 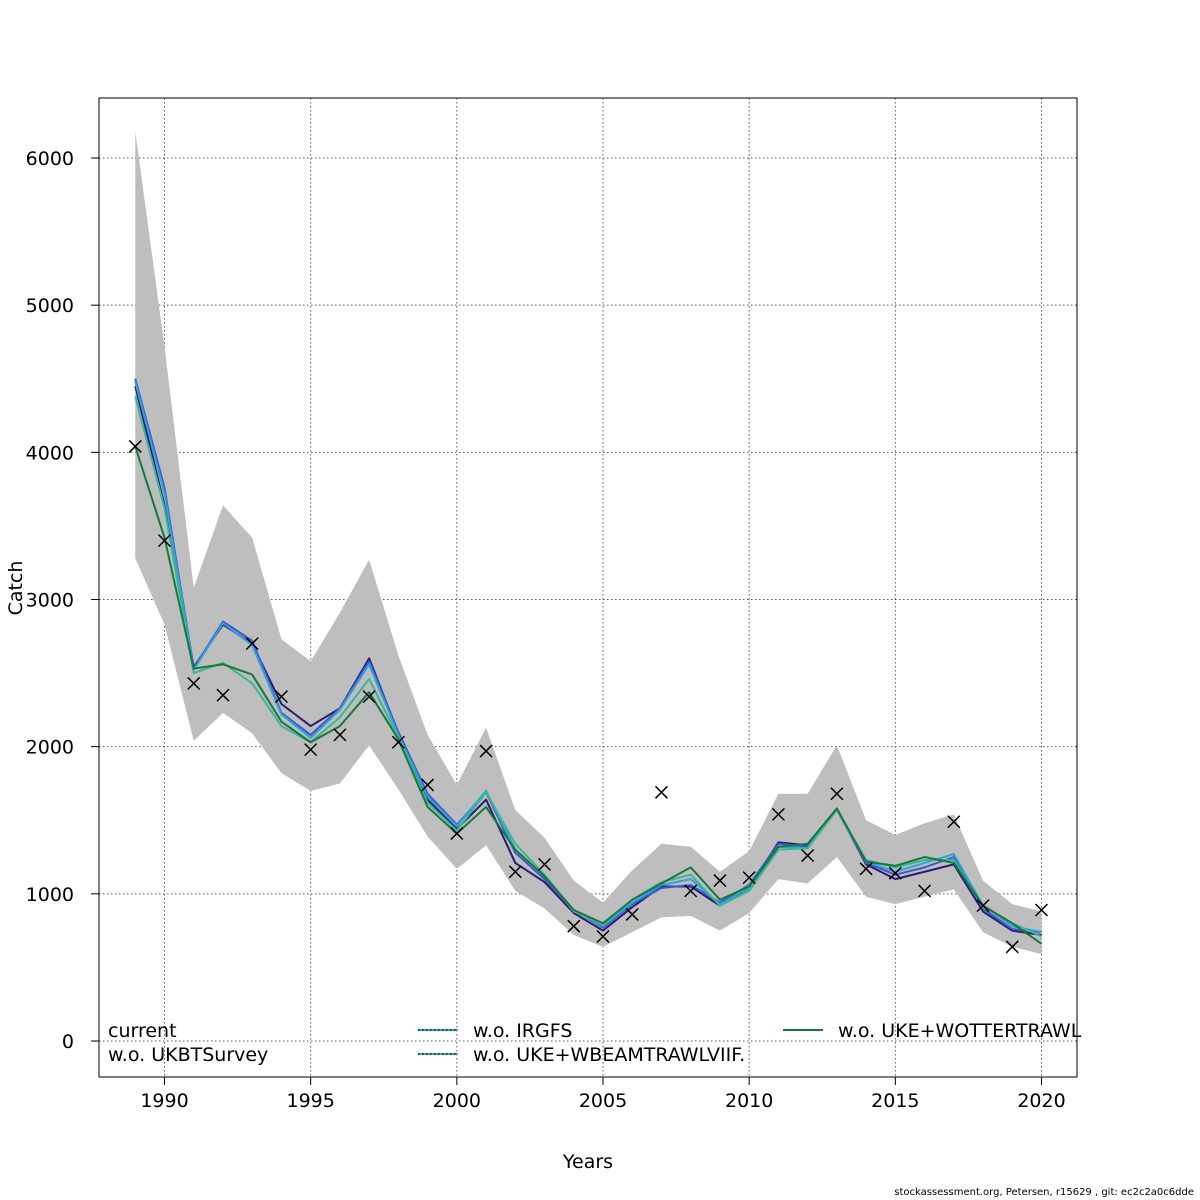 What do you see at coordinates (50, 895) in the screenshot?
I see `y-tick-label: 1000` at bounding box center [50, 895].